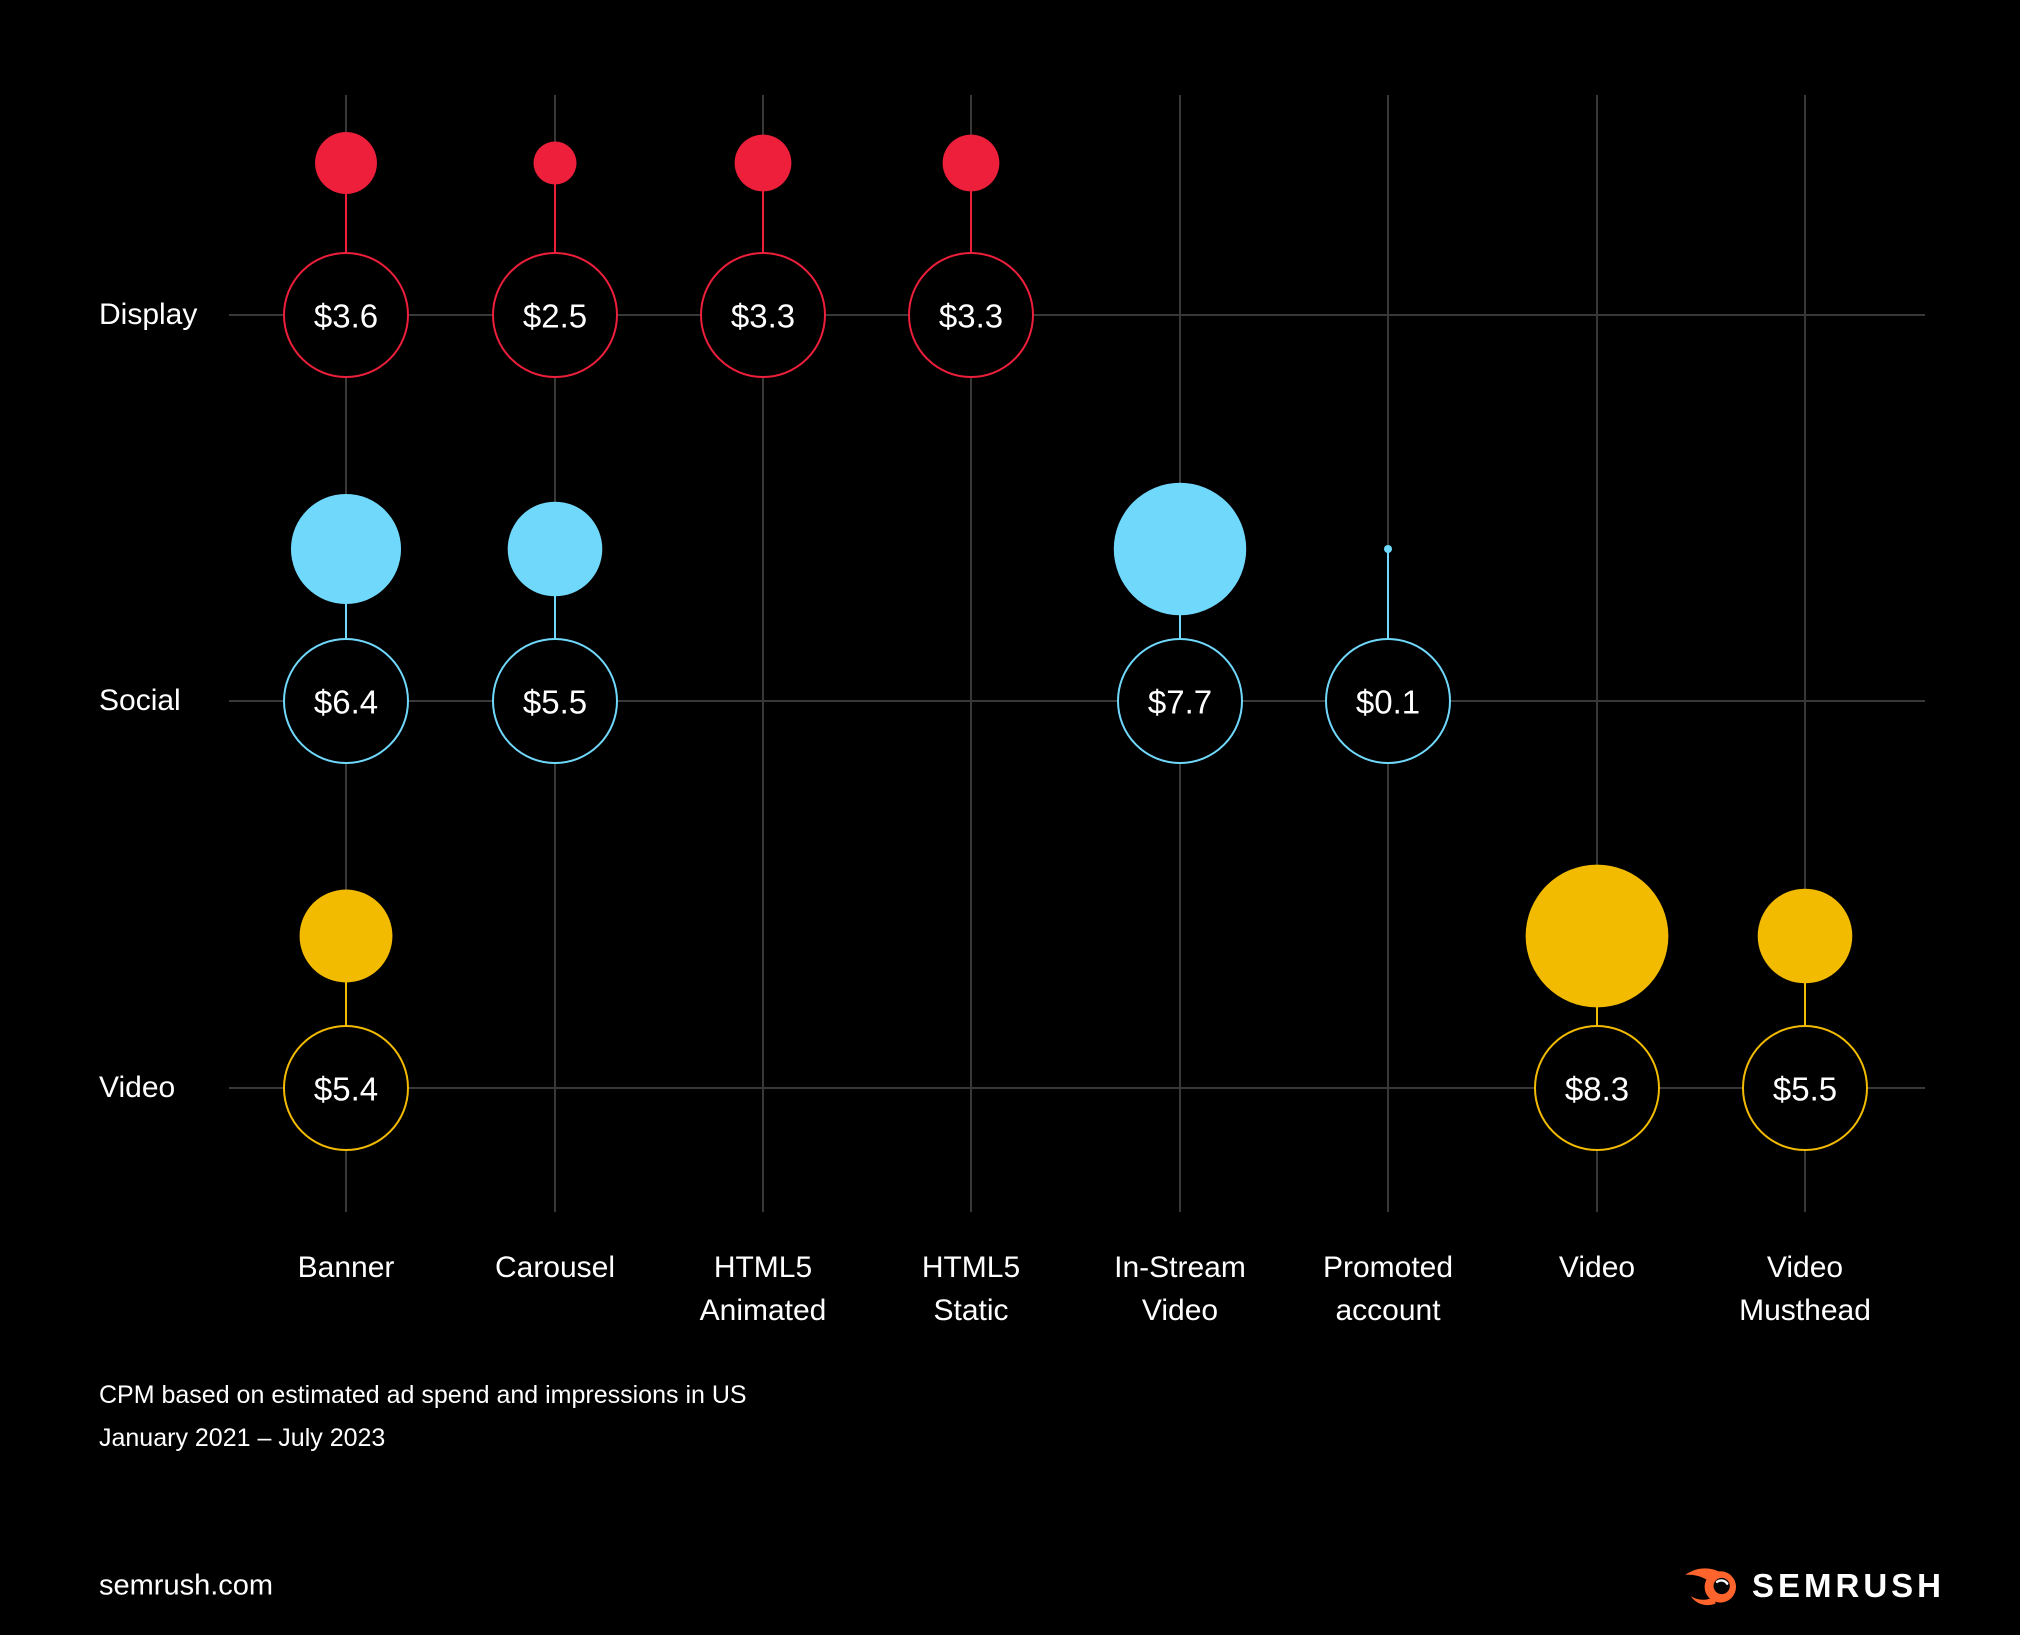  Describe the element at coordinates (555, 632) in the screenshot. I see `point-social-1: $5.5` at that location.